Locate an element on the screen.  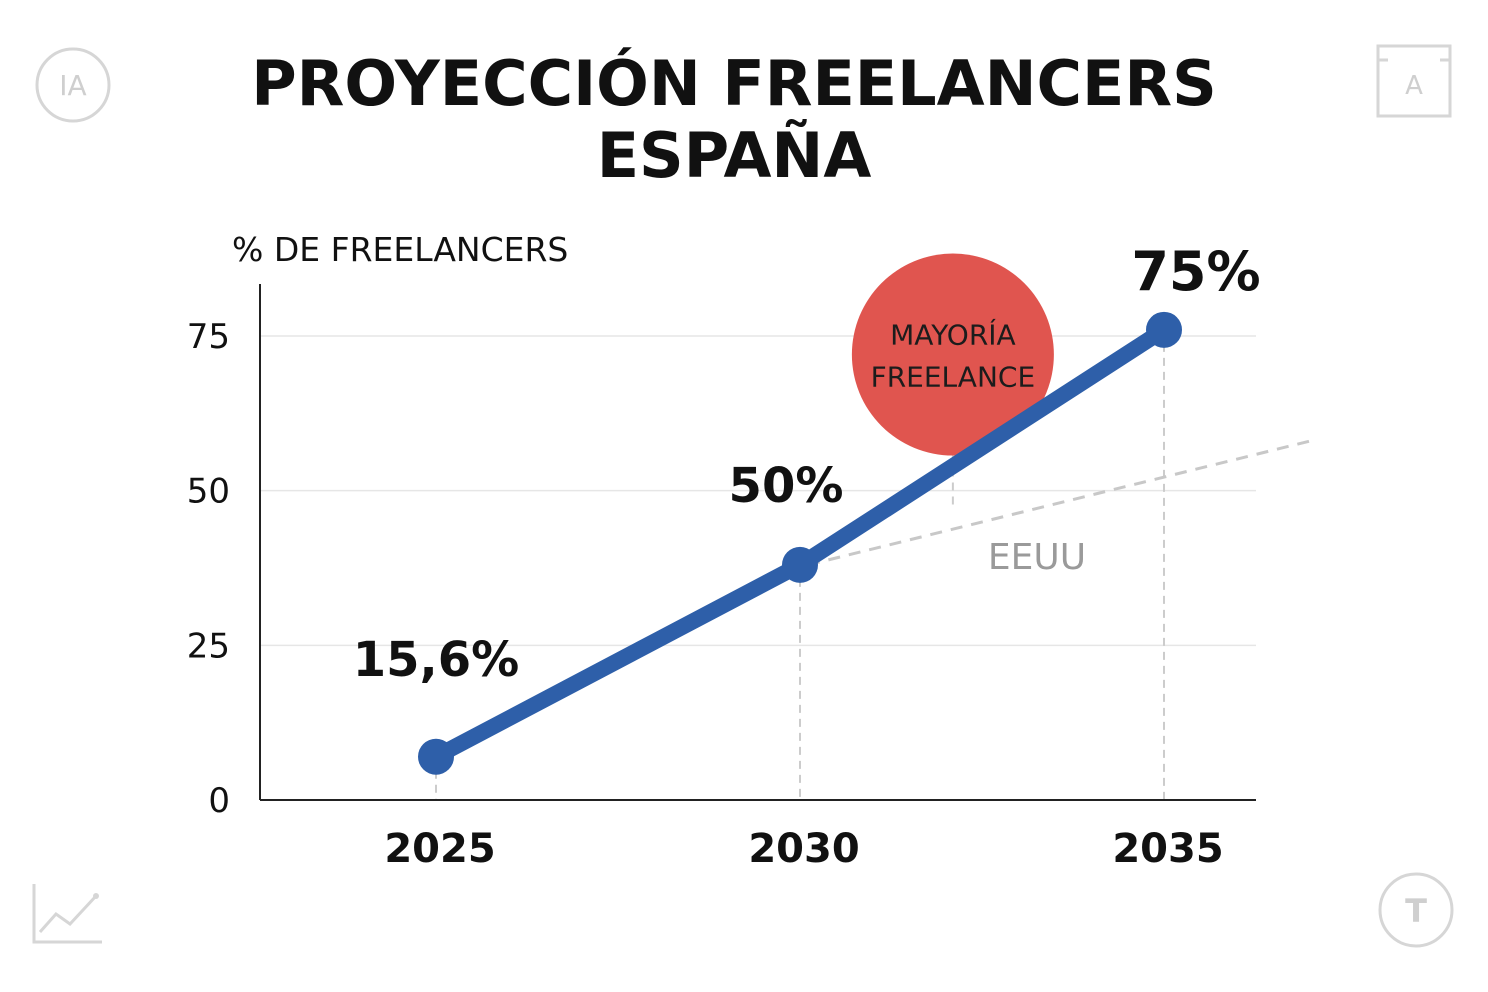
chart-title-line-2: ESPAÑA is located at coordinates (734, 155).